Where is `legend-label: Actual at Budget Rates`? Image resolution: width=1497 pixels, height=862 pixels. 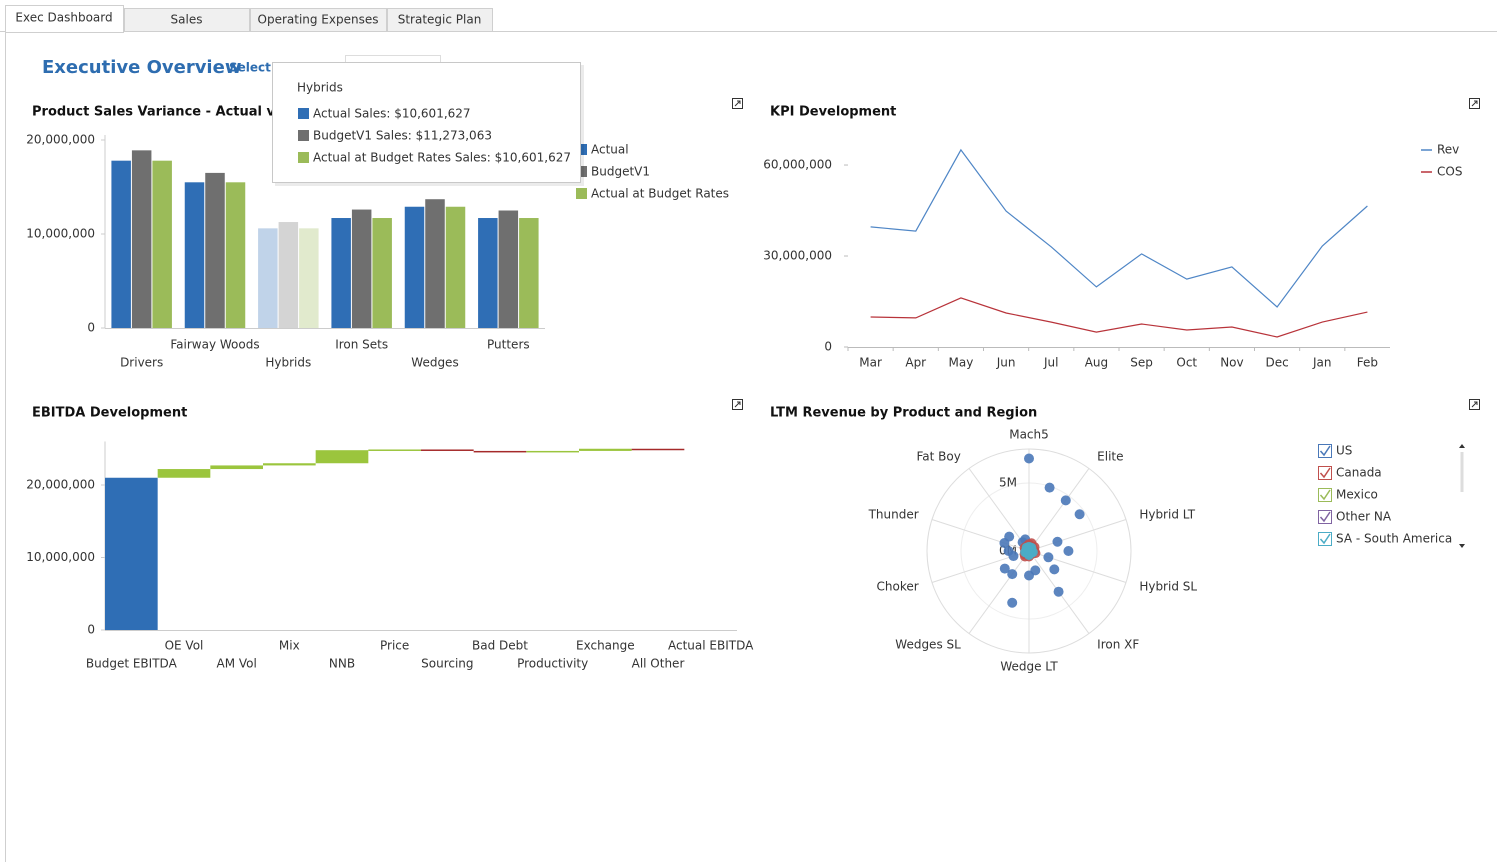 legend-label: Actual at Budget Rates is located at coordinates (660, 194).